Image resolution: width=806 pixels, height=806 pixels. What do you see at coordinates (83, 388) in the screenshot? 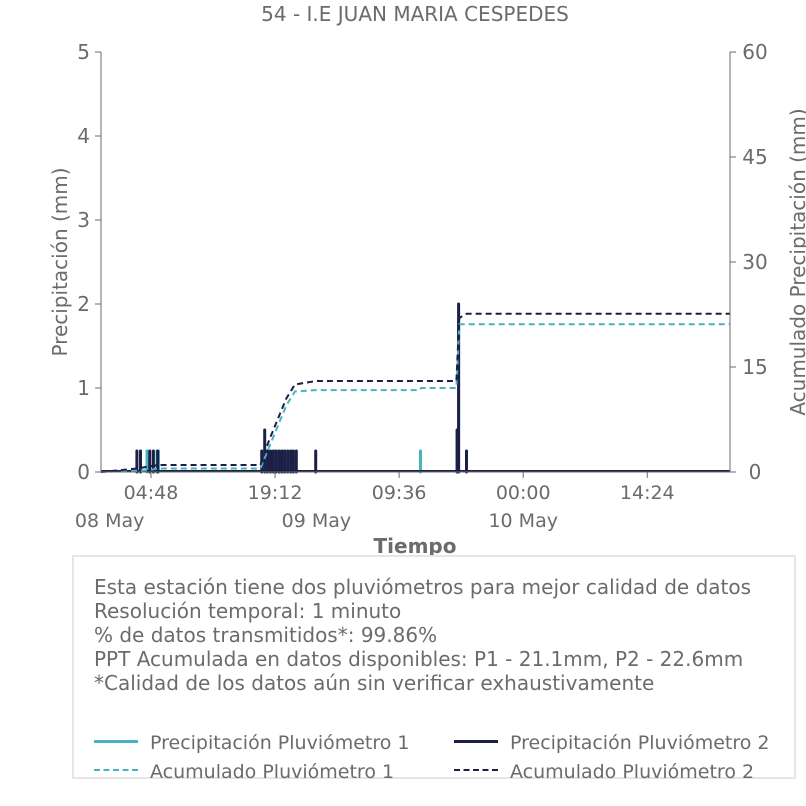
I see `y-tick-label: 1` at bounding box center [83, 388].